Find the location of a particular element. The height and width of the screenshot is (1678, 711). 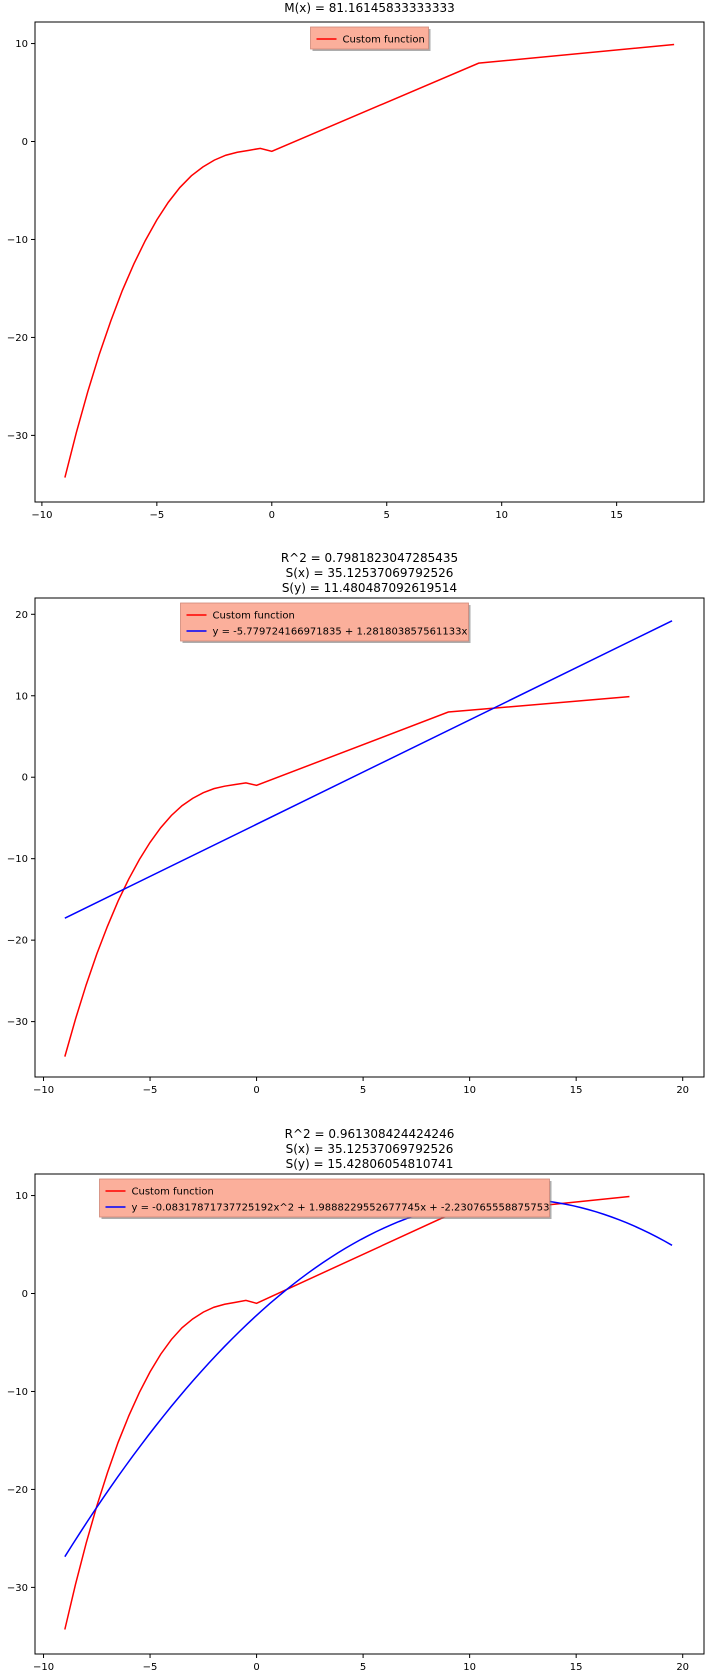

chart-title-line: R^2 = 0.7981823047285435 is located at coordinates (369, 558).